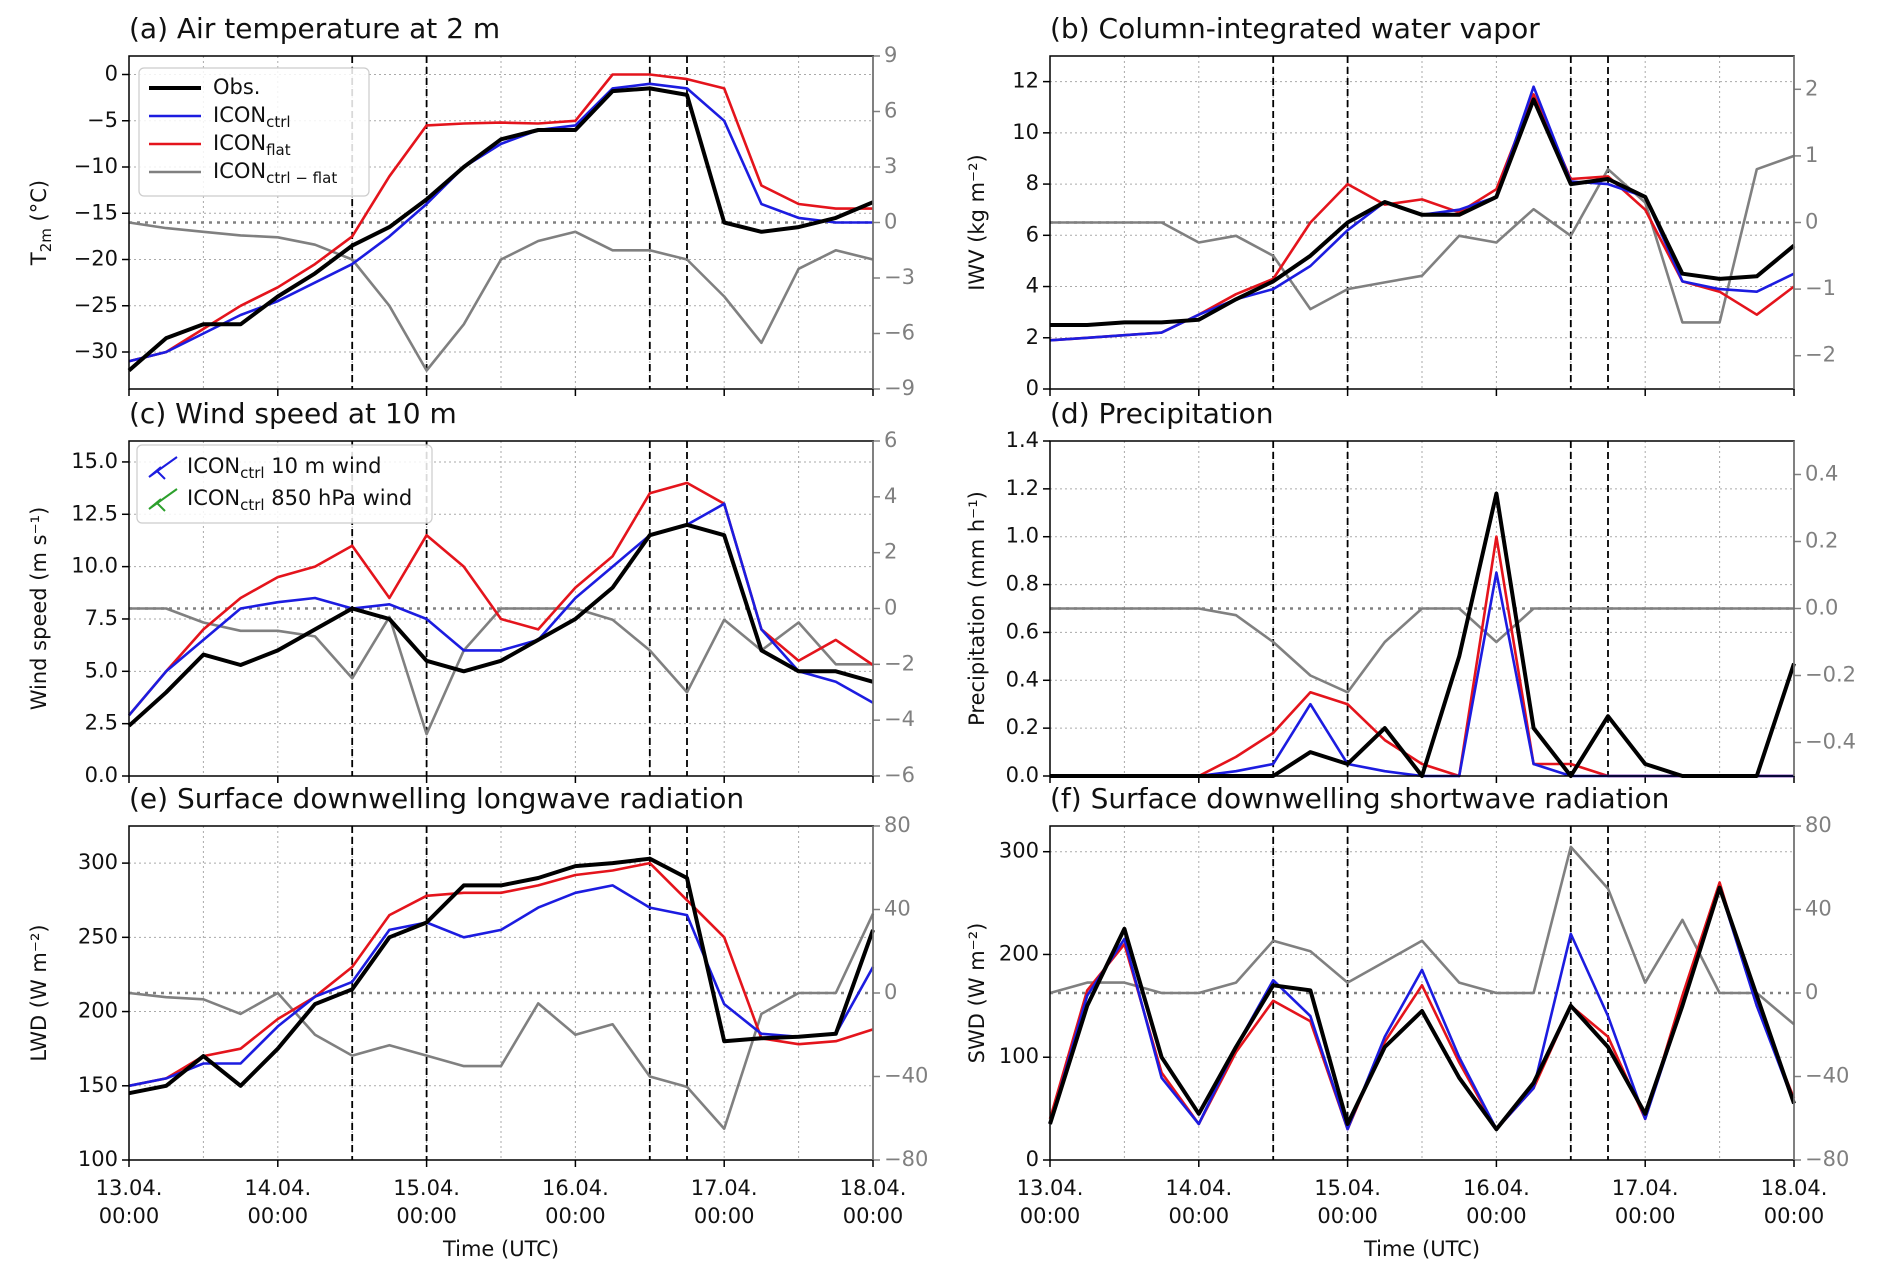 The width and height of the screenshot is (1892, 1284). I want to click on panel-title: (c) Wind speed at 10 m, so click(293, 413).